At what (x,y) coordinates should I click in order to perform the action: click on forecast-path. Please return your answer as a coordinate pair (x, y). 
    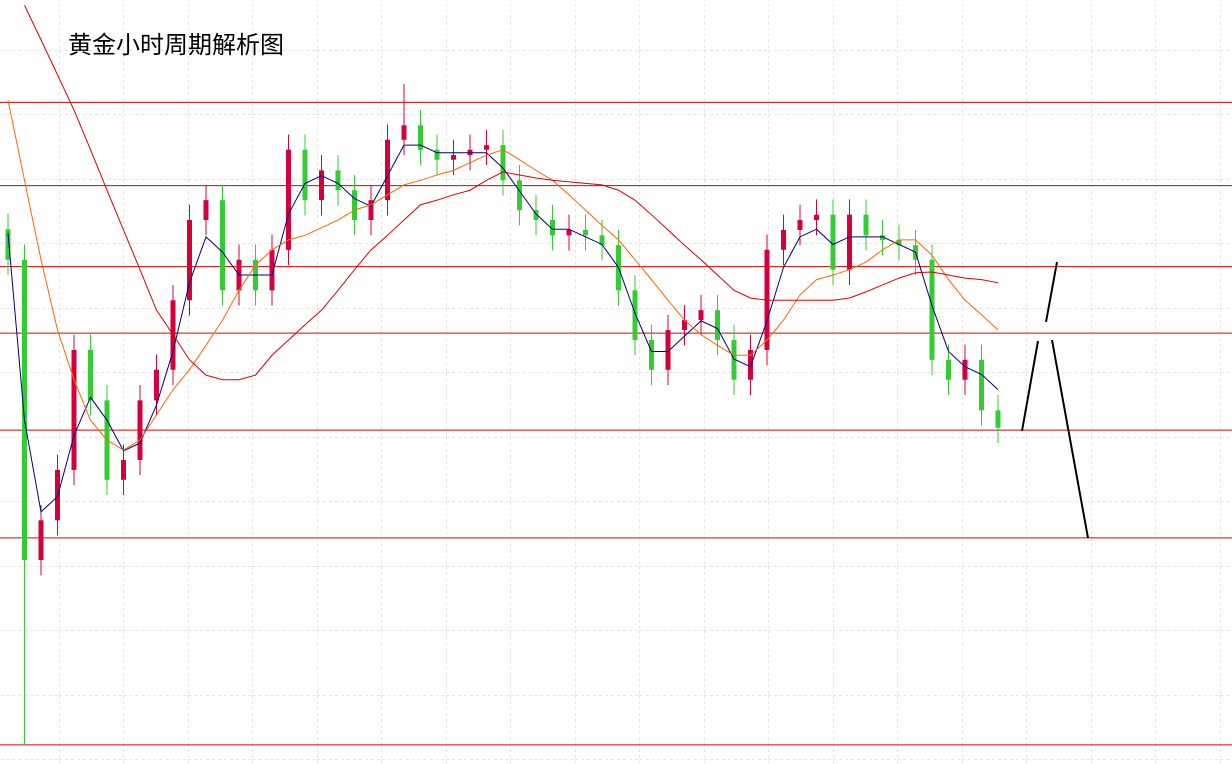
    Looking at the image, I should click on (1055, 400).